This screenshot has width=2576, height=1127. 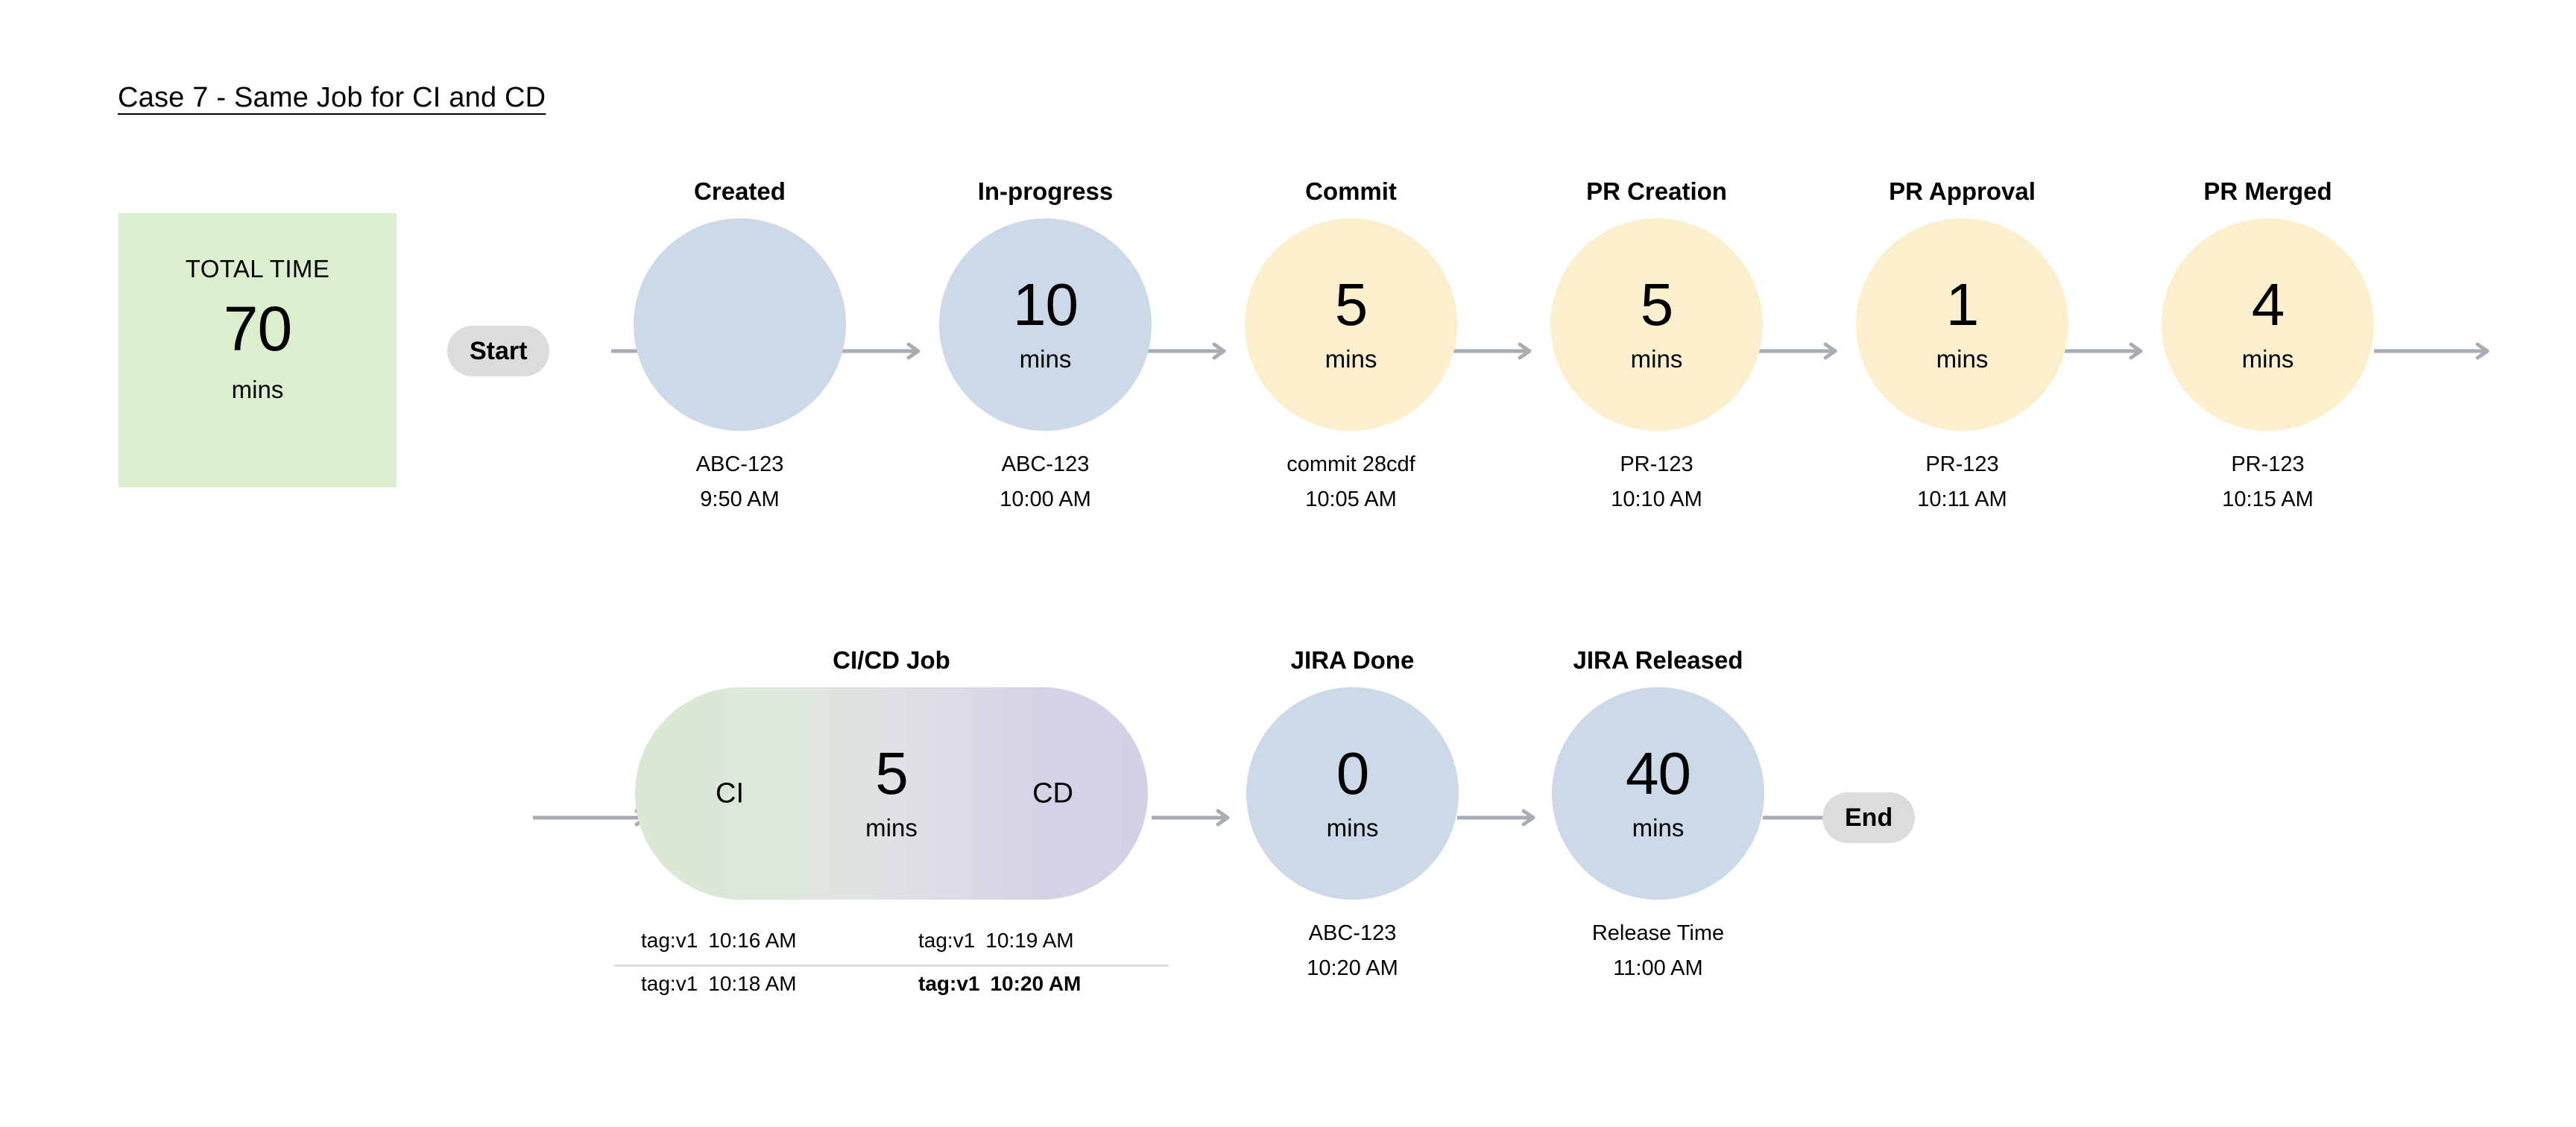 I want to click on tag-time: 10:20 AM, so click(x=1036, y=984).